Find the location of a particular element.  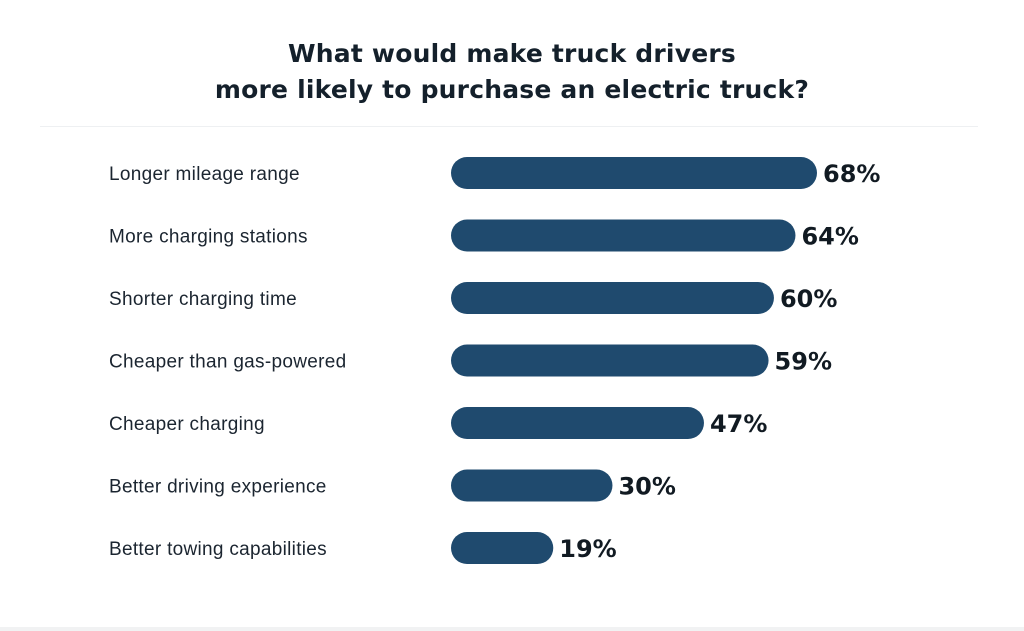

title-divider is located at coordinates (509, 126).